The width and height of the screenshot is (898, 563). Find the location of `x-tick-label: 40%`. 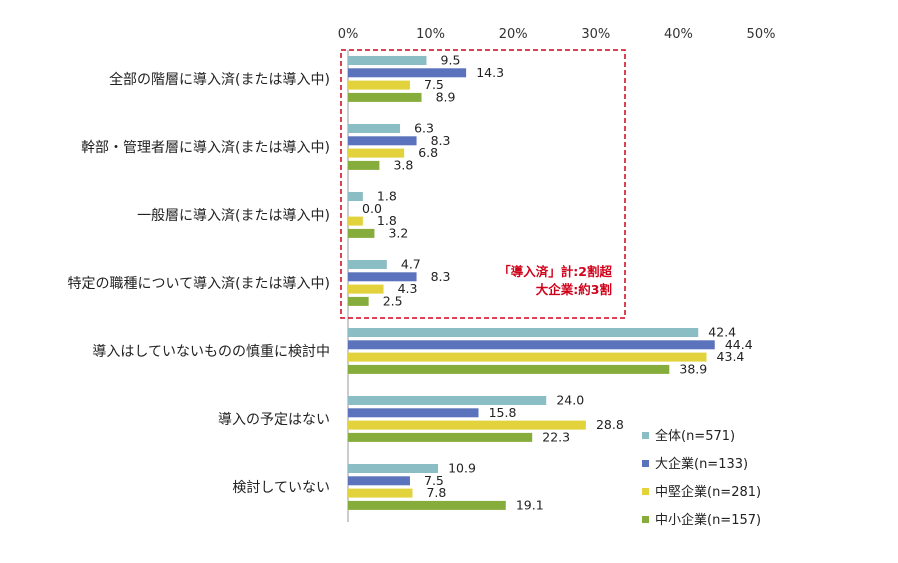

x-tick-label: 40% is located at coordinates (678, 34).